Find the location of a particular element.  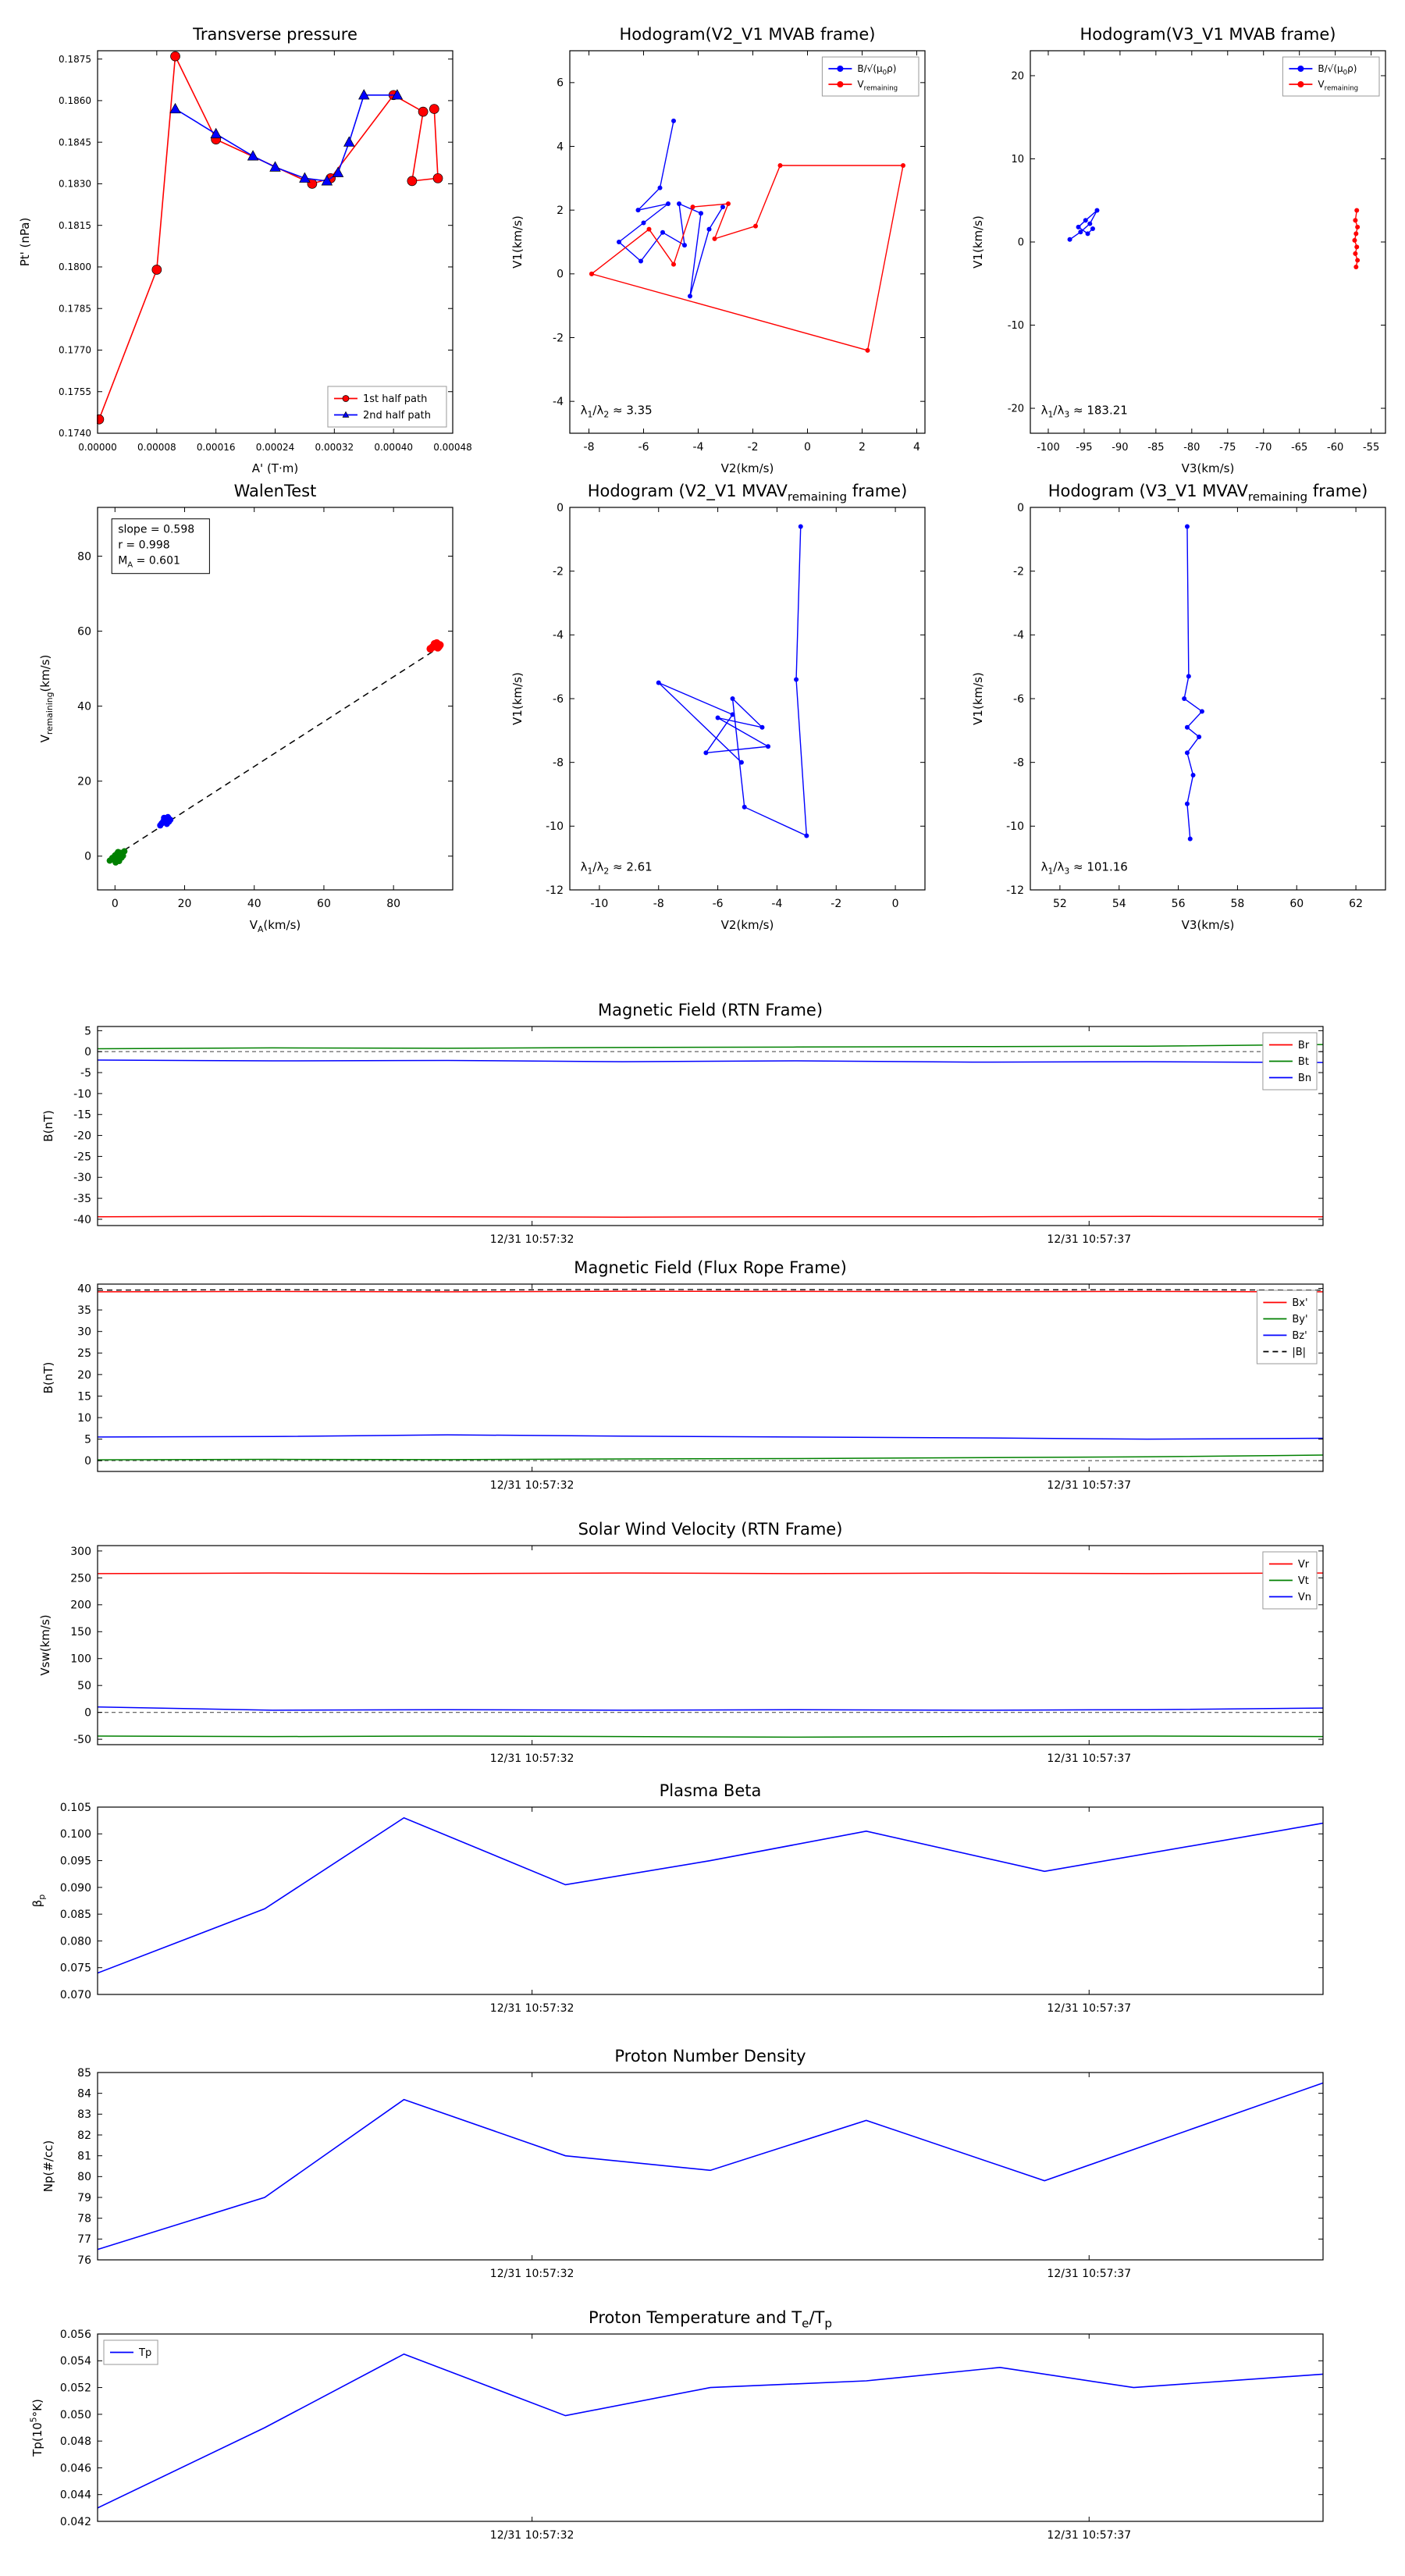

svg-text: -25 is located at coordinates (82, 1157).